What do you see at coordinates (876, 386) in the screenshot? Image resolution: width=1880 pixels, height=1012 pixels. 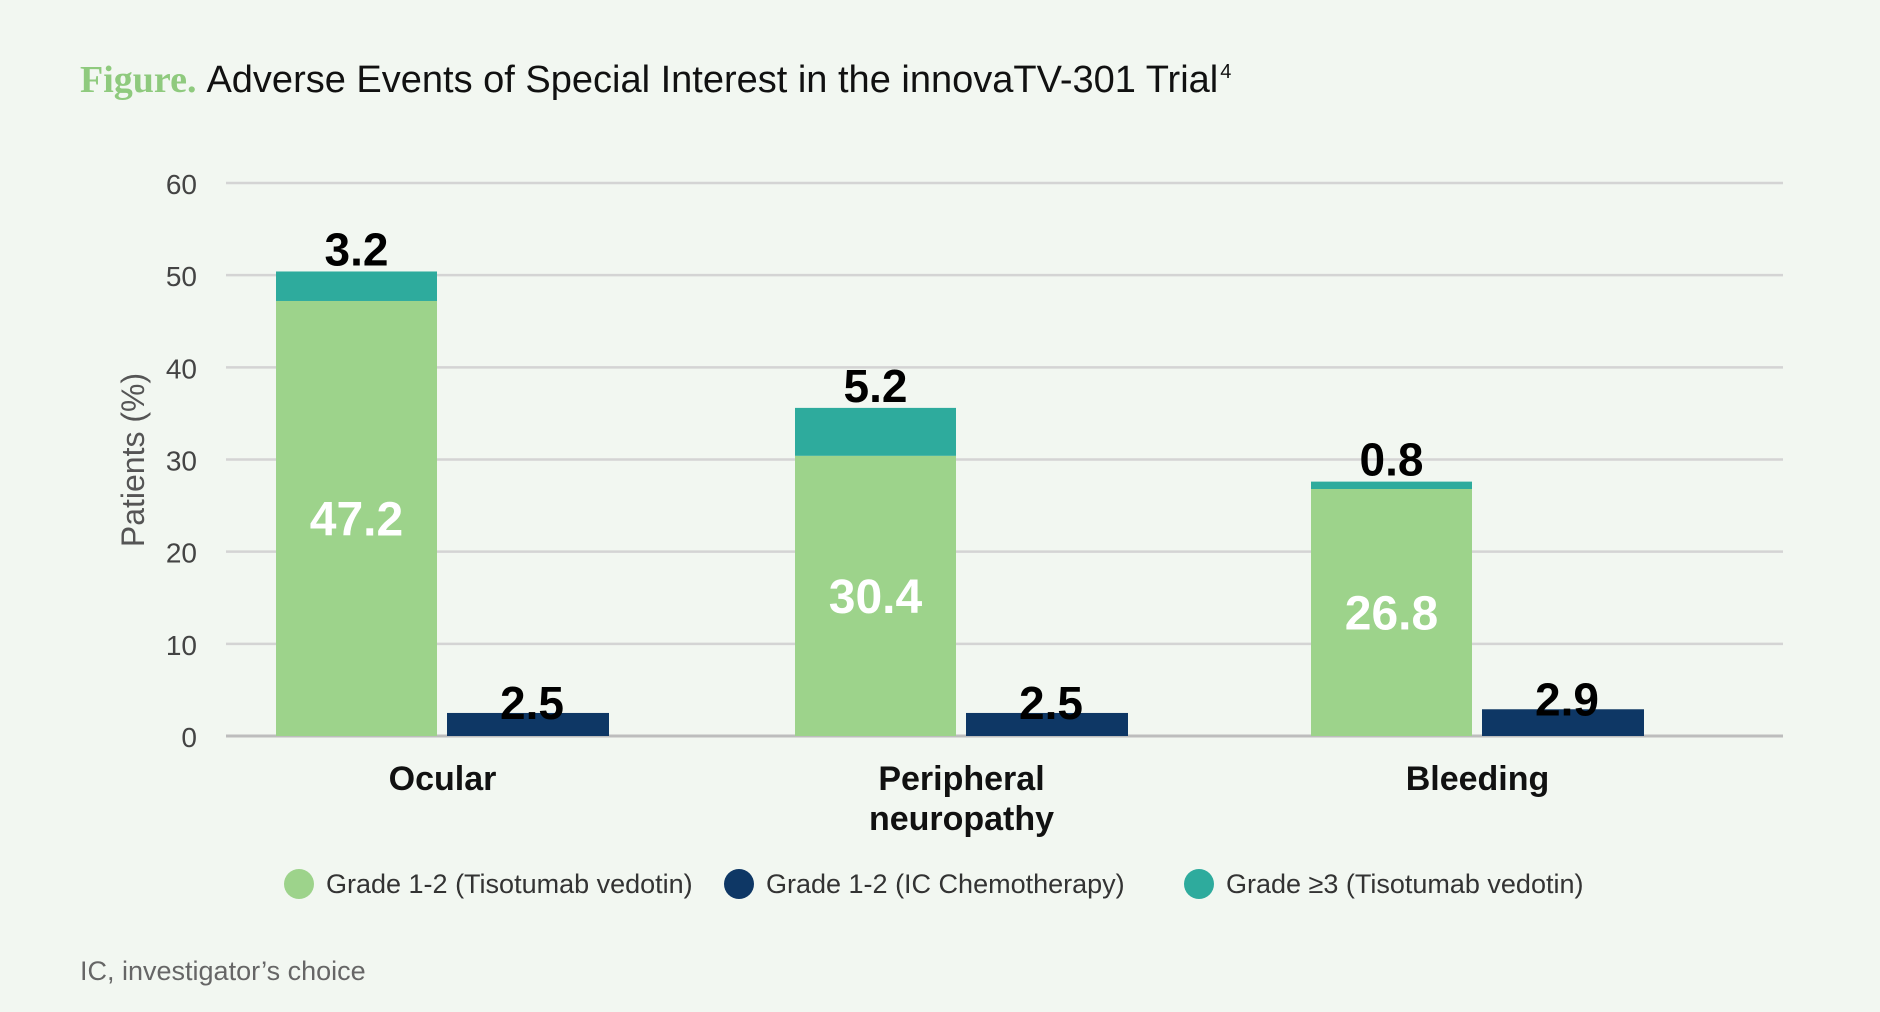 I see `data-label-grade3-tisotumab: 5.2` at bounding box center [876, 386].